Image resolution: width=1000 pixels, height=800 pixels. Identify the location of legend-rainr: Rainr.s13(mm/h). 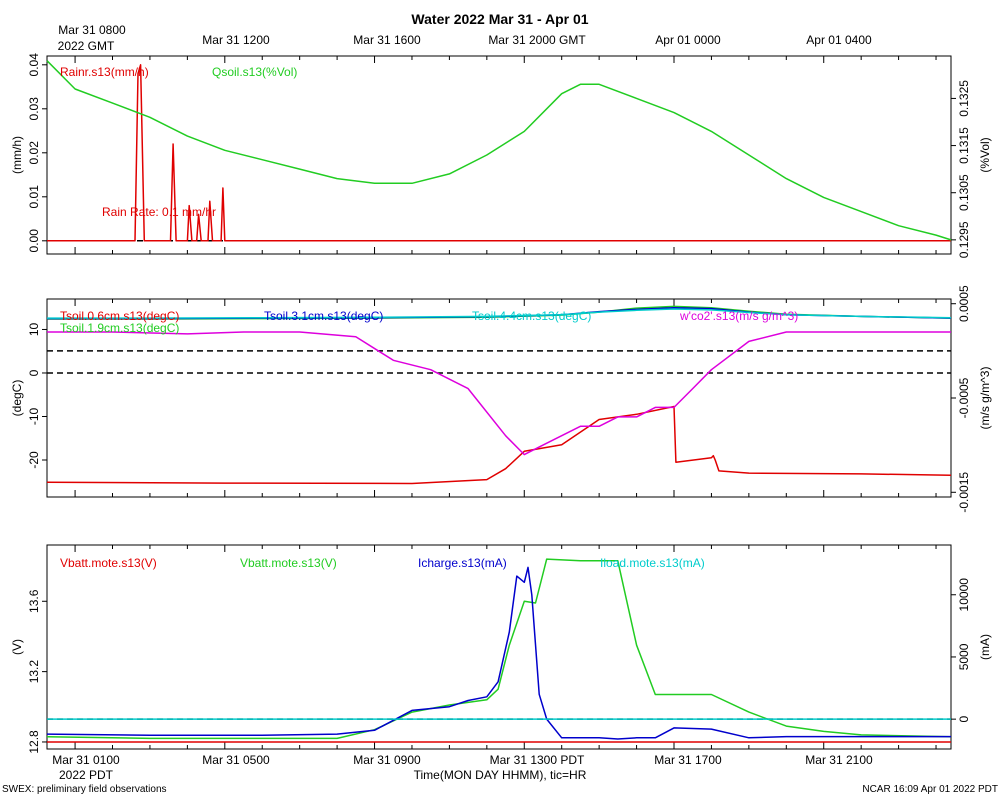
(104, 72).